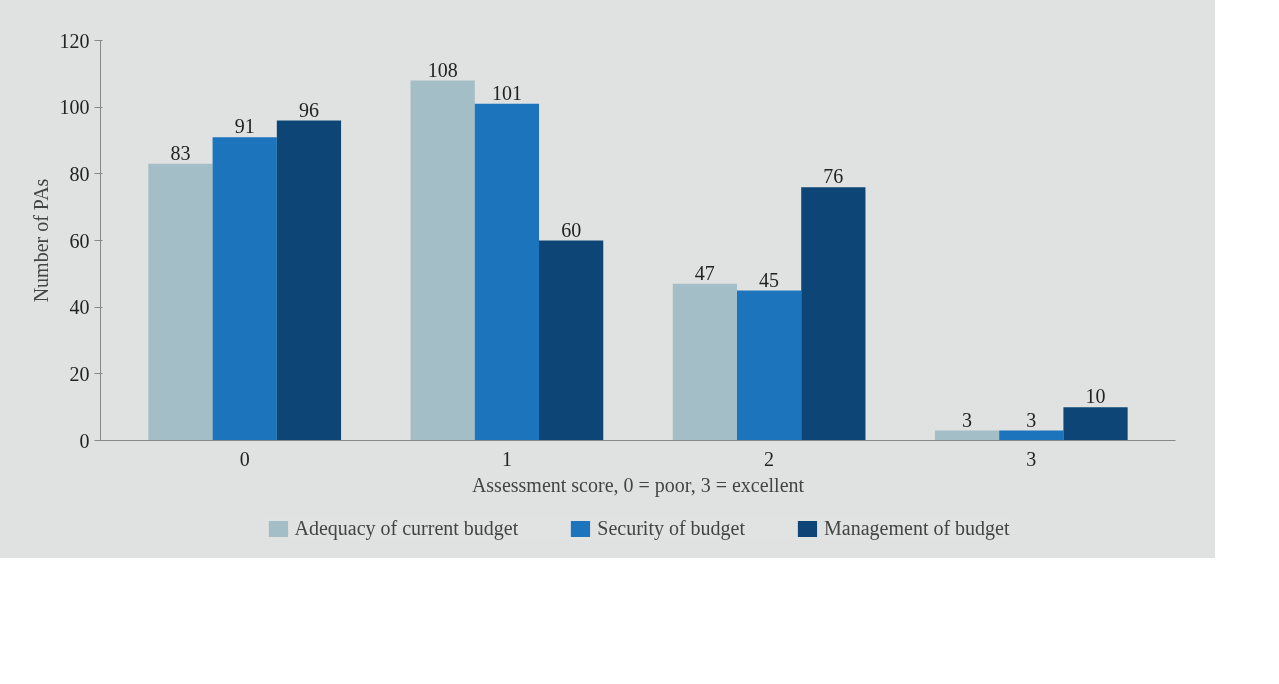  Describe the element at coordinates (79, 373) in the screenshot. I see `y-tick-label: 20` at that location.